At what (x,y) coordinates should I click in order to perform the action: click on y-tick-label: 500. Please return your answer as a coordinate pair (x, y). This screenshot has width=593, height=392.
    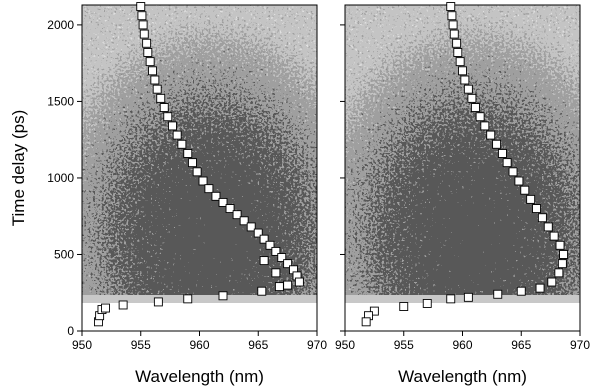
    Looking at the image, I should click on (64, 254).